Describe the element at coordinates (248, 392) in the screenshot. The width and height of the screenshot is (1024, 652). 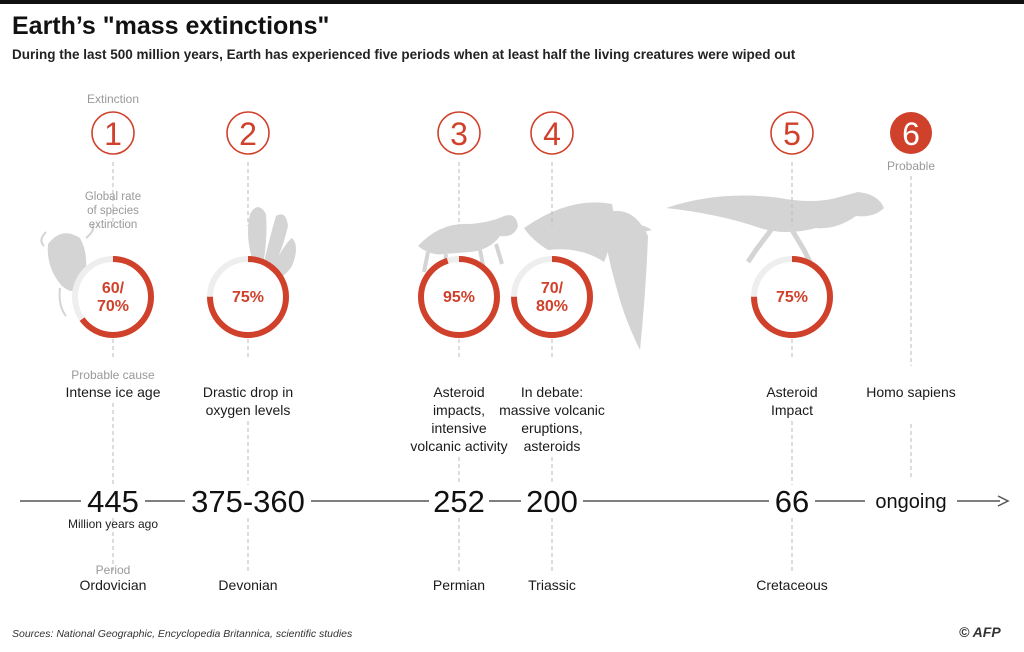
I see `cause-text: Drastic drop in` at that location.